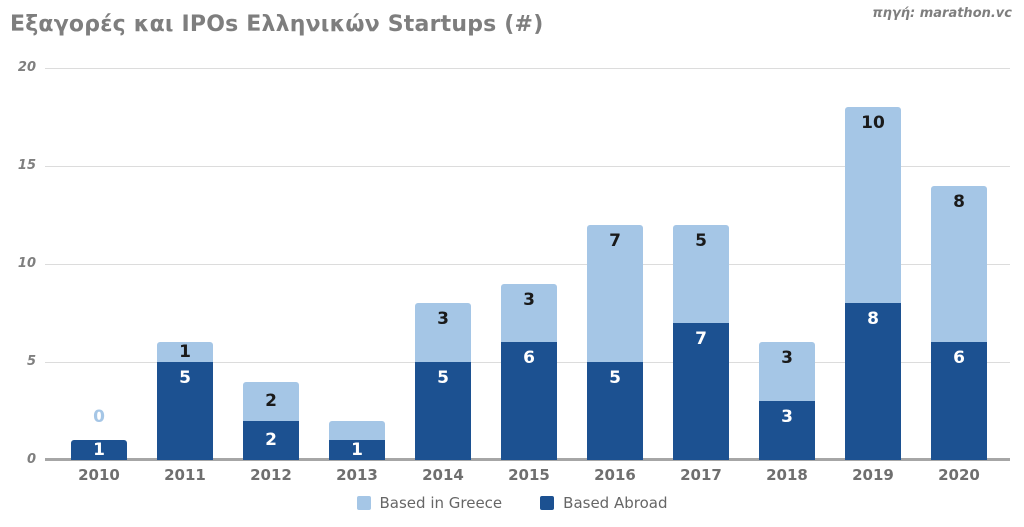 The image size is (1024, 527). I want to click on x-axis-label: 2019, so click(873, 475).